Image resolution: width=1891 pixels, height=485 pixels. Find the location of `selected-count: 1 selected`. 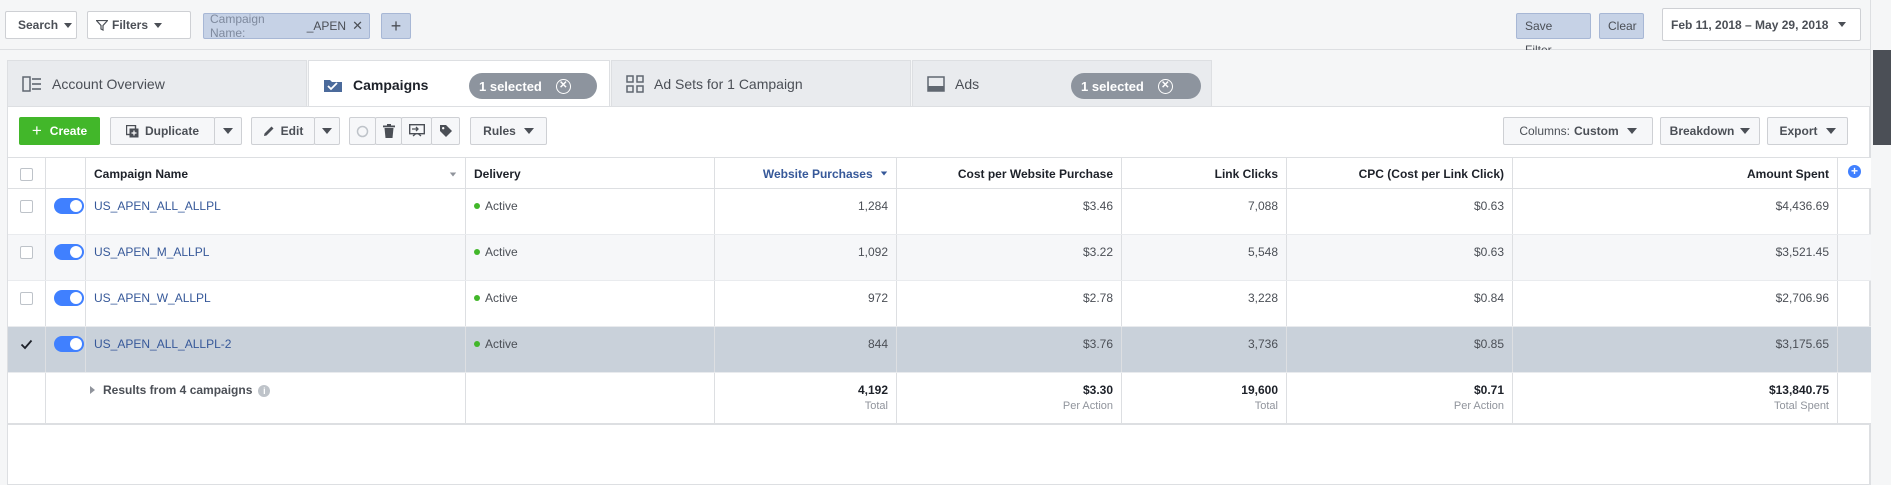

selected-count: 1 selected is located at coordinates (1112, 86).